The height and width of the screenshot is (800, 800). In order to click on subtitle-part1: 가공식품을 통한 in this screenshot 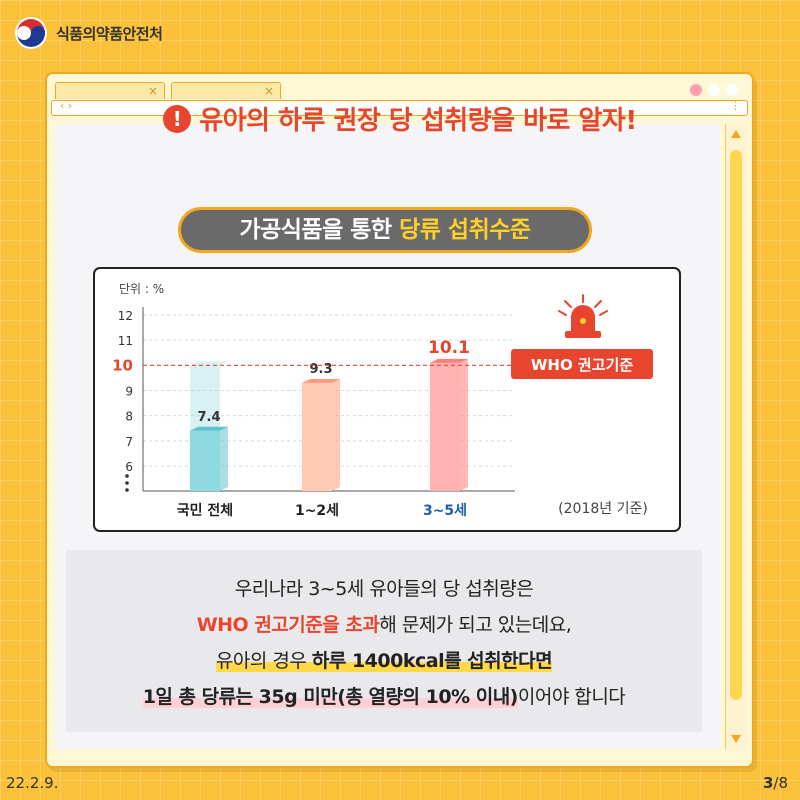, I will do `click(319, 230)`.